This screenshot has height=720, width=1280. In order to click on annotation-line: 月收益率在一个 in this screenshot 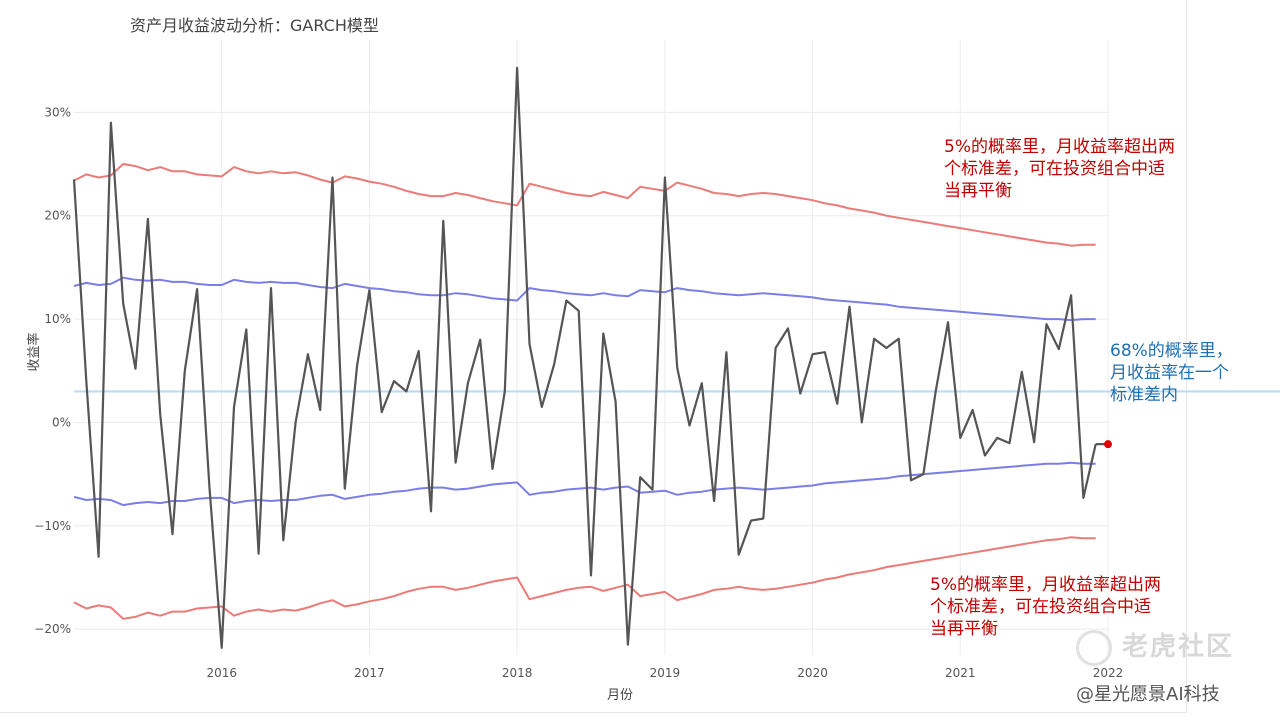, I will do `click(1169, 373)`.